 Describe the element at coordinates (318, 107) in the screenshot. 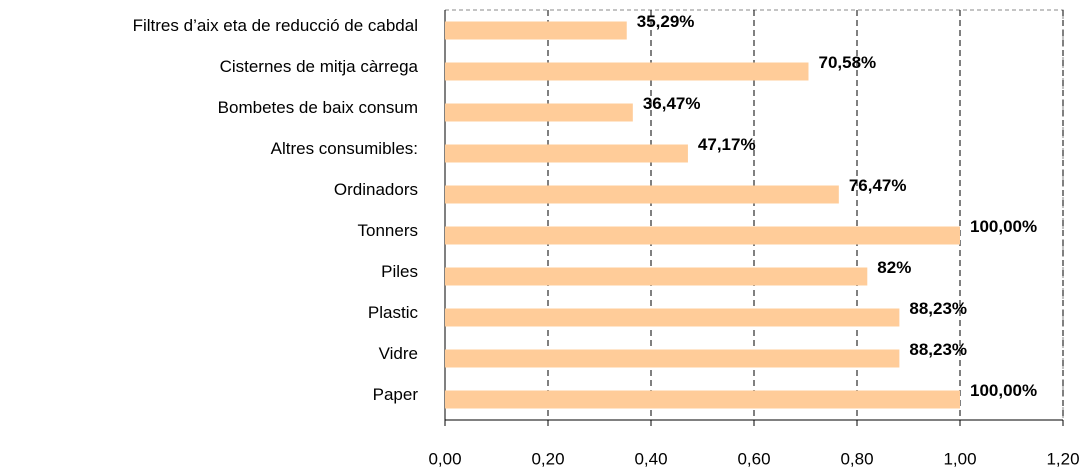

I see `y-tick-label: Bombetes de baix consum` at that location.